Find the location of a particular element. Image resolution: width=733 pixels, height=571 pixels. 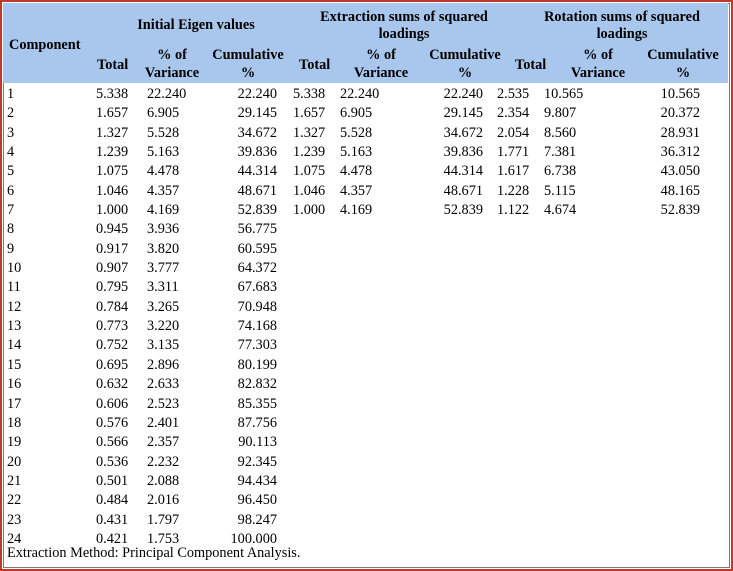

cell-rotation-pct-variance: 9.807 is located at coordinates (560, 113).